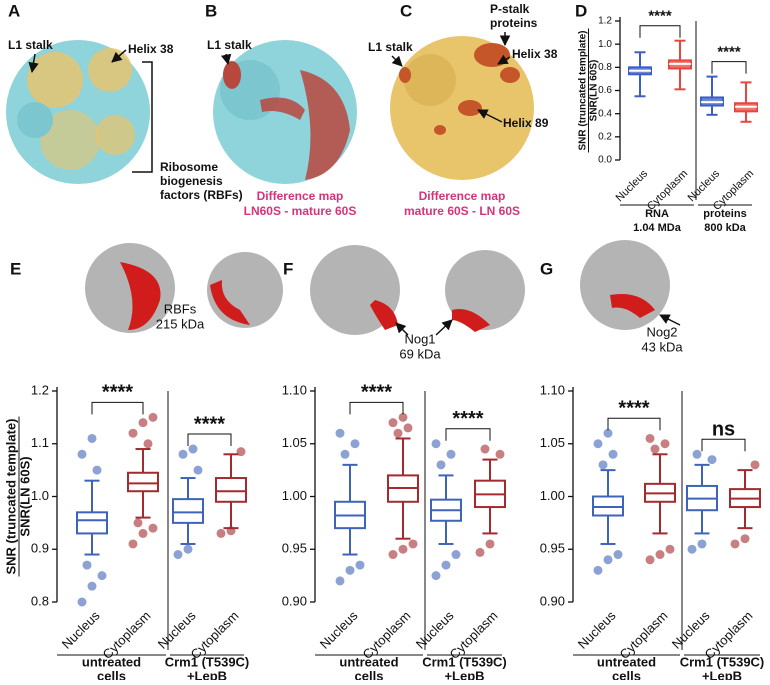 The image size is (770, 685). I want to click on structure-label: P-stalk, so click(510, 9).